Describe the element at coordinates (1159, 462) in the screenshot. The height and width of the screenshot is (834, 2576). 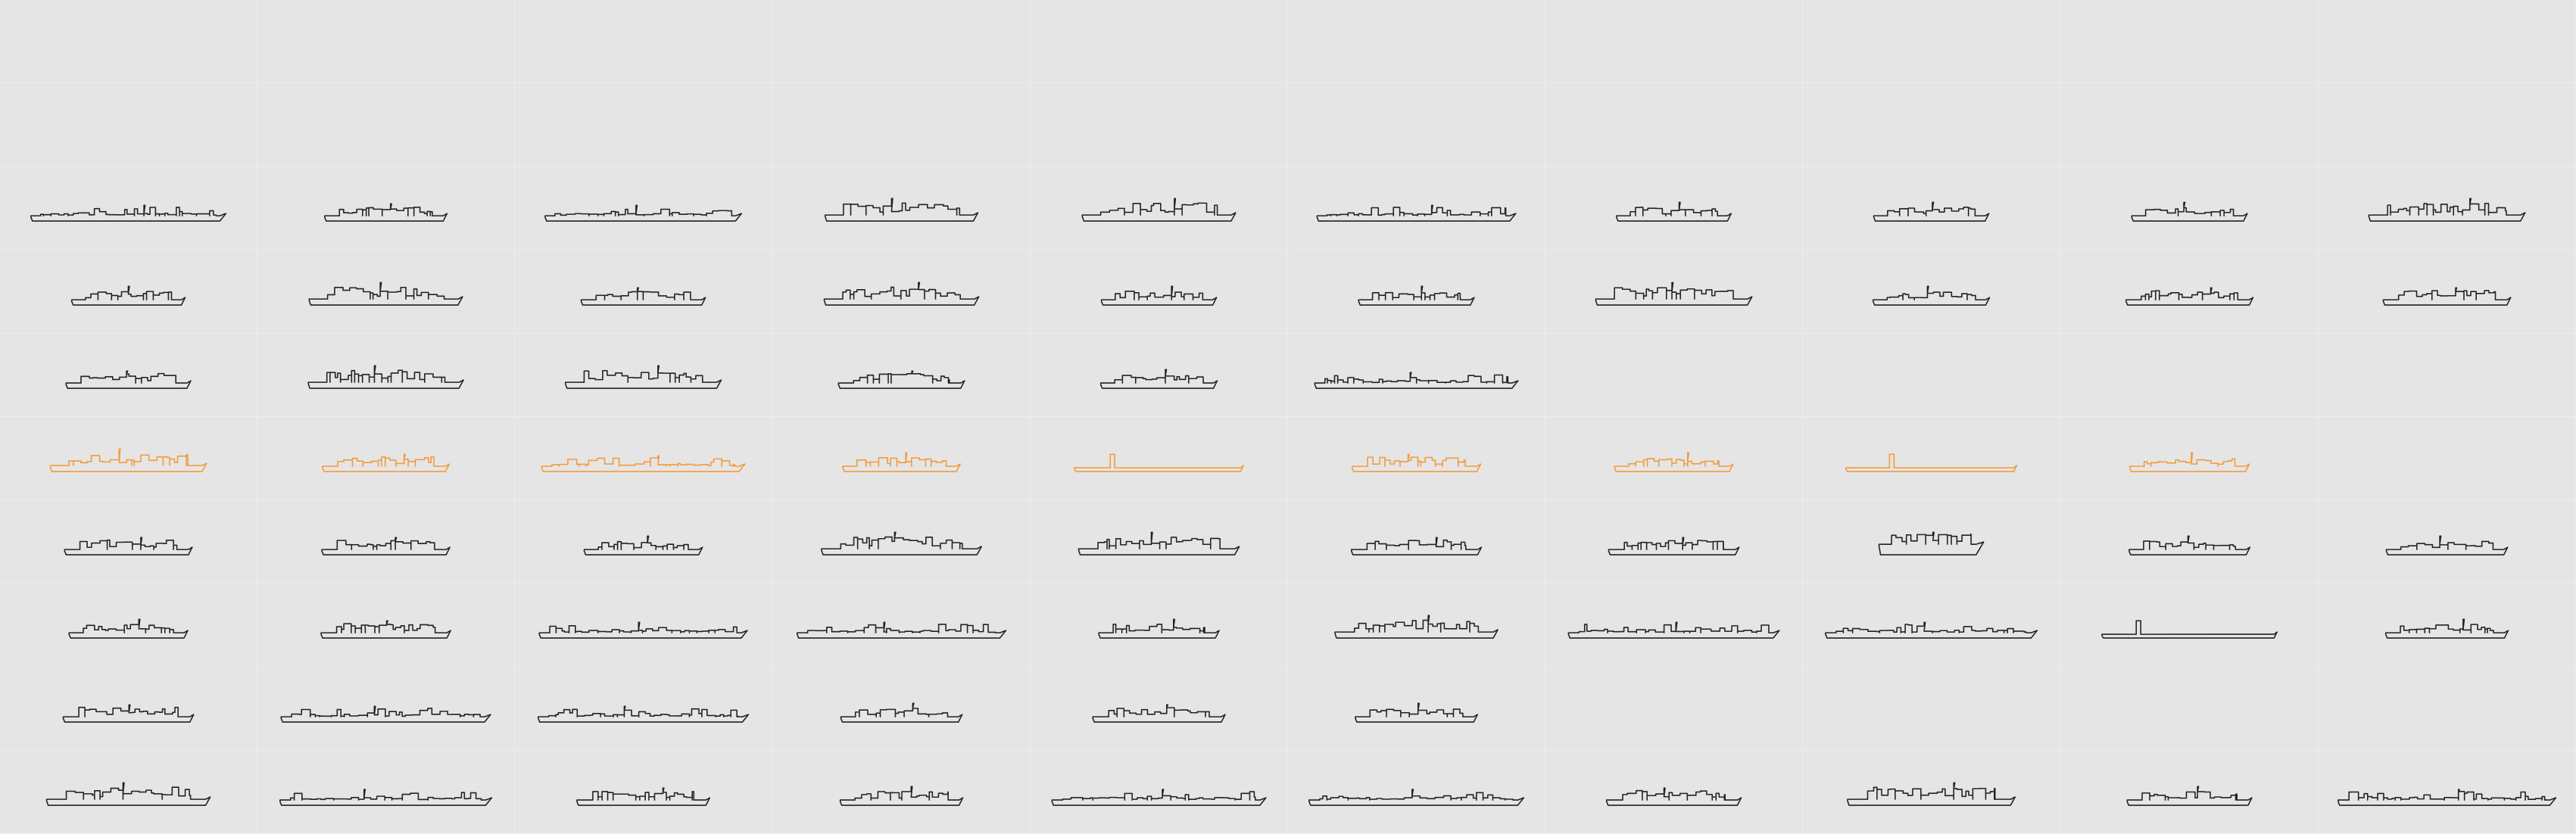
I see `submarine-silhouette-icon` at that location.